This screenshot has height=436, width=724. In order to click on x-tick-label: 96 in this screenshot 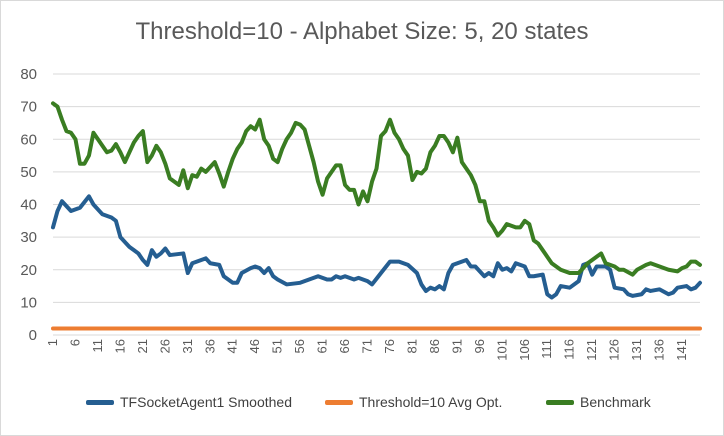, I will do `click(479, 346)`.